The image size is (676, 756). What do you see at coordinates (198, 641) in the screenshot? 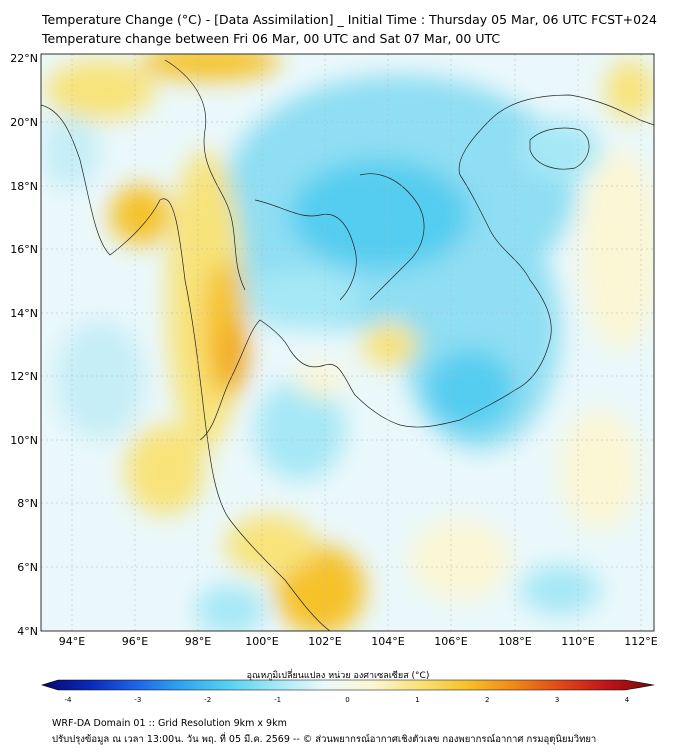
I see `lon-label: 98°E` at bounding box center [198, 641].